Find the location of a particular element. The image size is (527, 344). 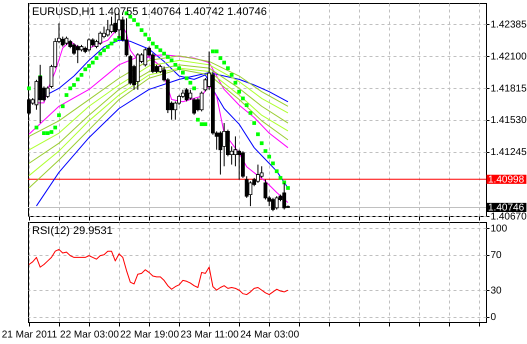

ref-line-label: 1.40998 is located at coordinates (506, 180).